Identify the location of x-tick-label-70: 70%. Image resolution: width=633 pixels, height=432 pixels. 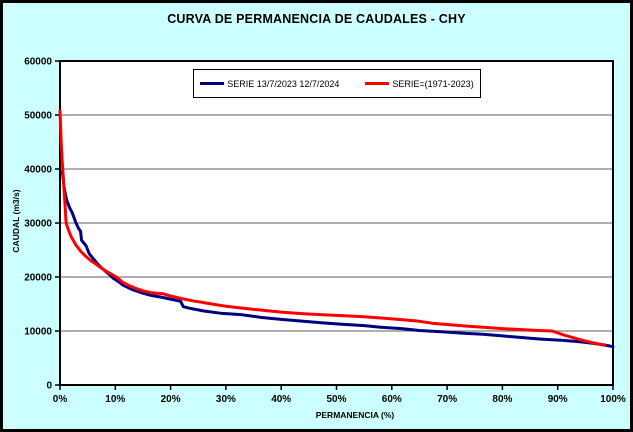
(447, 399).